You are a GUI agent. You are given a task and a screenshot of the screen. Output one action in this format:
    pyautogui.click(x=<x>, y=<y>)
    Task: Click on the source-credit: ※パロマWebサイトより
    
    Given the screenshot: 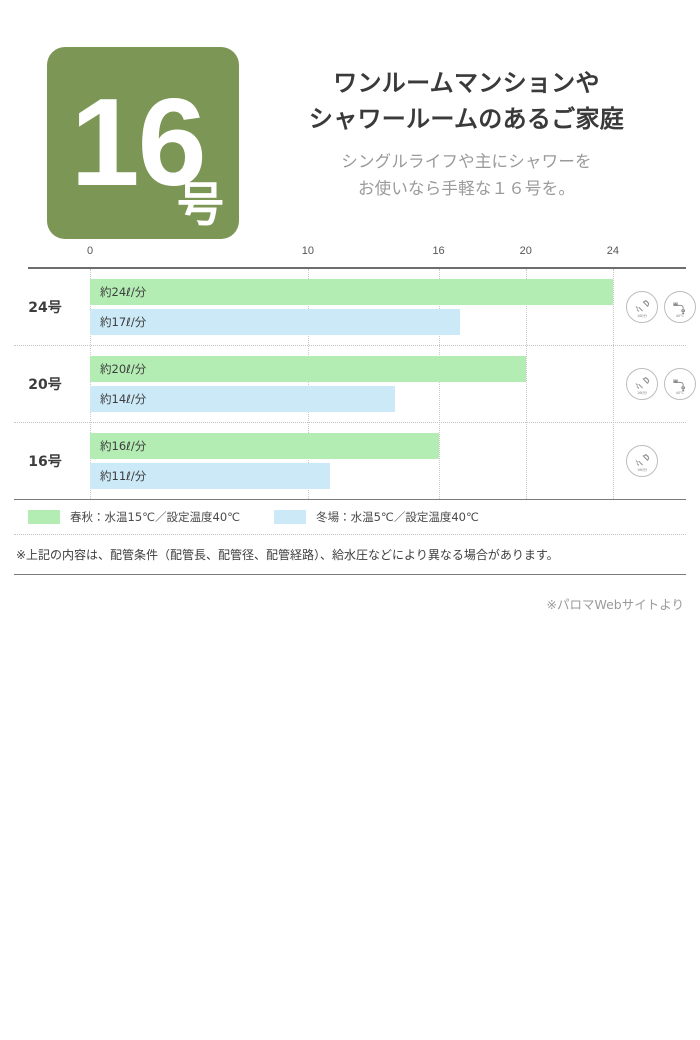 What is the action you would take?
    pyautogui.click(x=615, y=604)
    